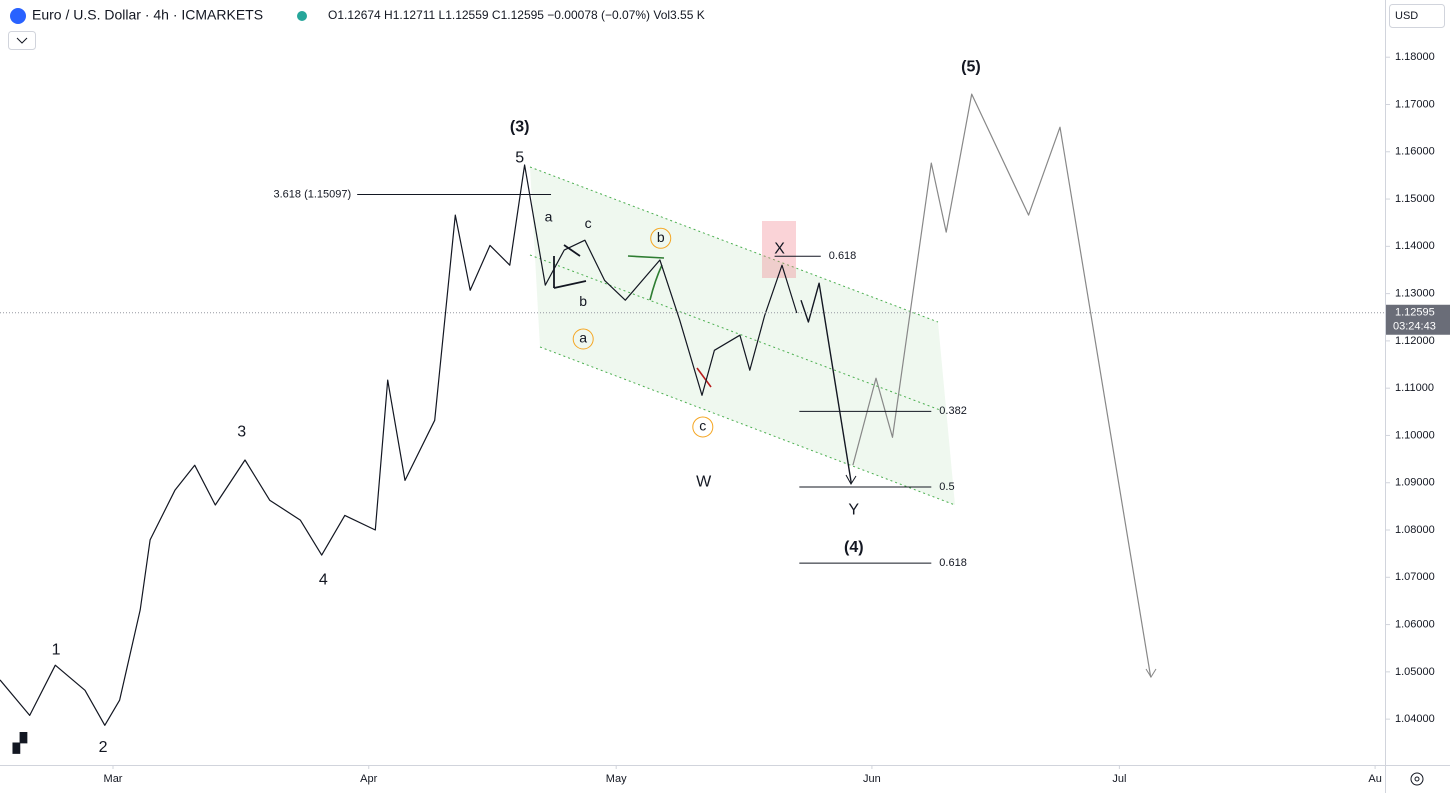  What do you see at coordinates (368, 779) in the screenshot?
I see `x-tick-label: Apr` at bounding box center [368, 779].